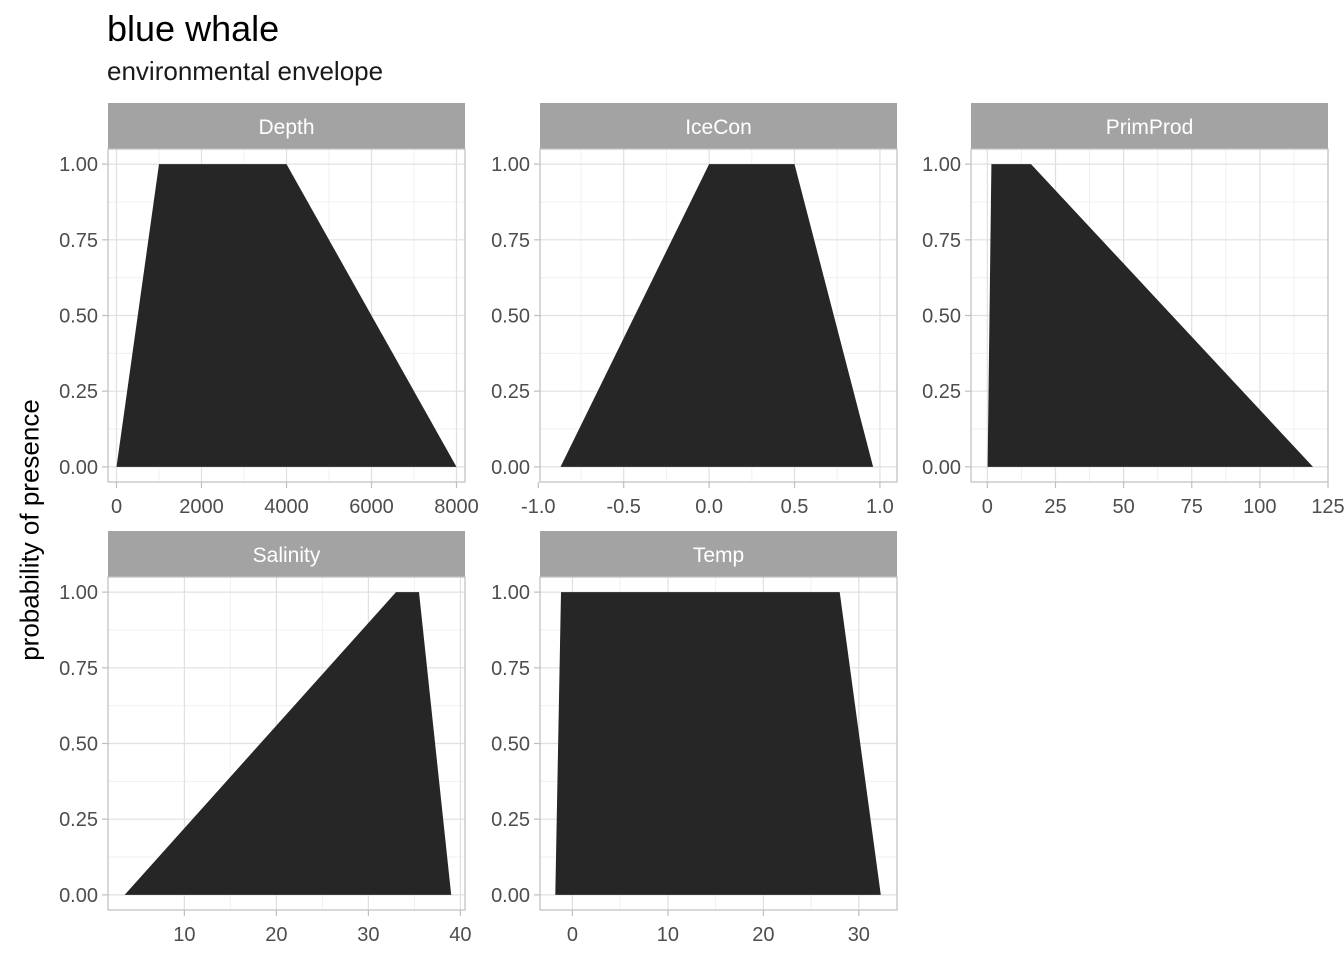 The image size is (1344, 960). I want to click on strip-primprod, so click(1149, 126).